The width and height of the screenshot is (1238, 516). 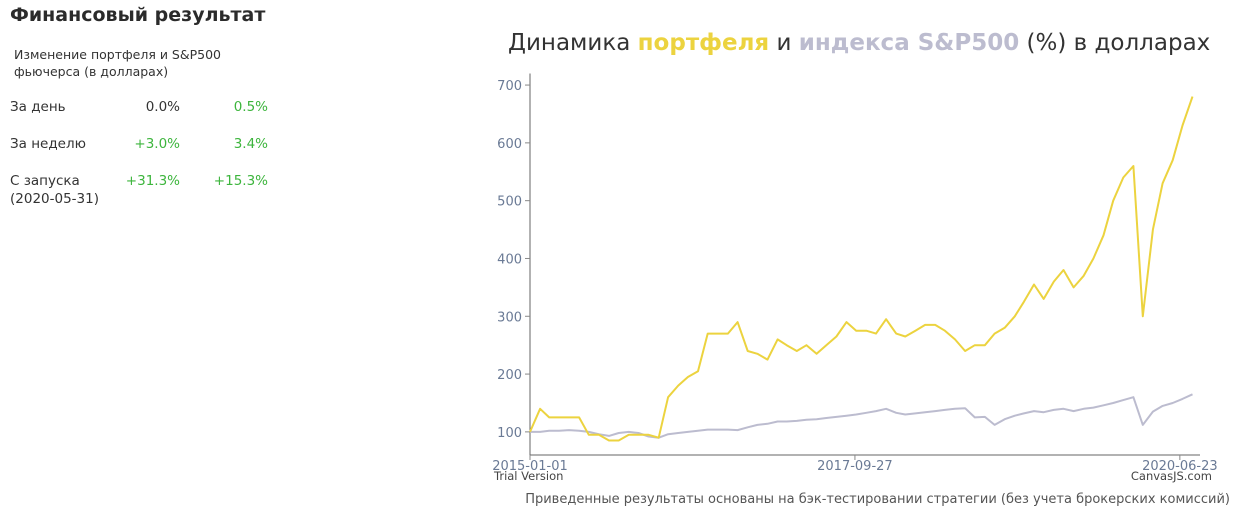 What do you see at coordinates (704, 43) in the screenshot?
I see `title-series: портфеля` at bounding box center [704, 43].